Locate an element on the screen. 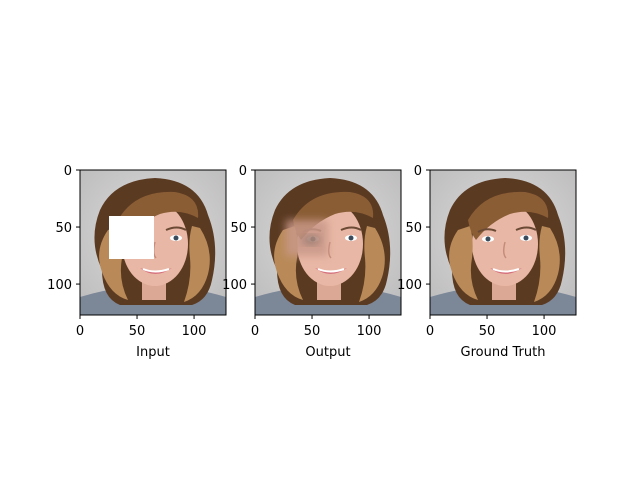 This screenshot has height=480, width=640. left-iris is located at coordinates (488, 239).